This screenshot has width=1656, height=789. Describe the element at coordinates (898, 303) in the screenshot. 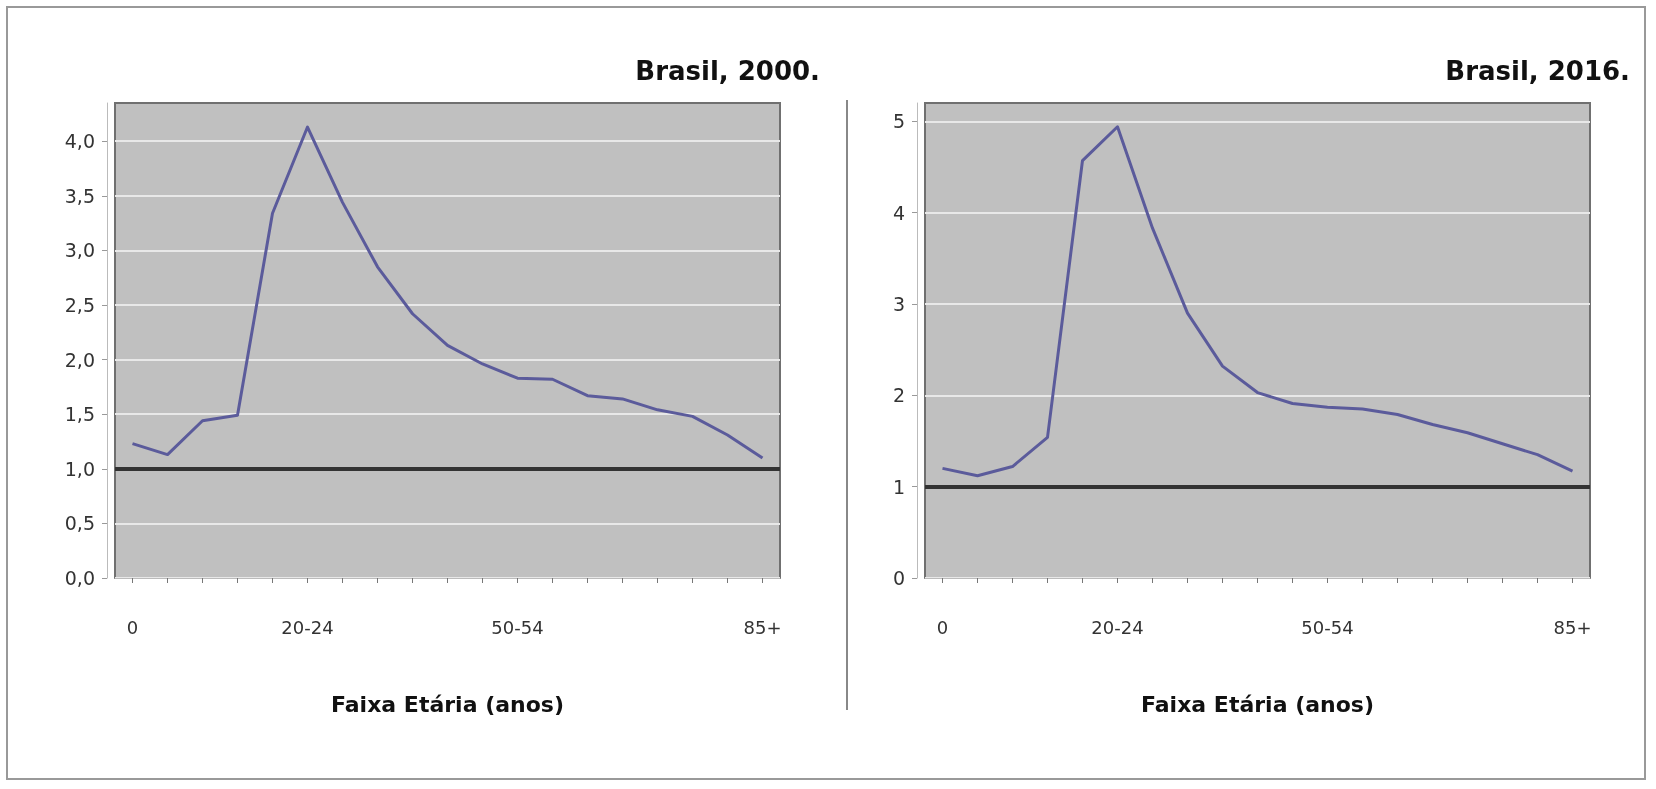

I see `y-tick-label: 3` at that location.